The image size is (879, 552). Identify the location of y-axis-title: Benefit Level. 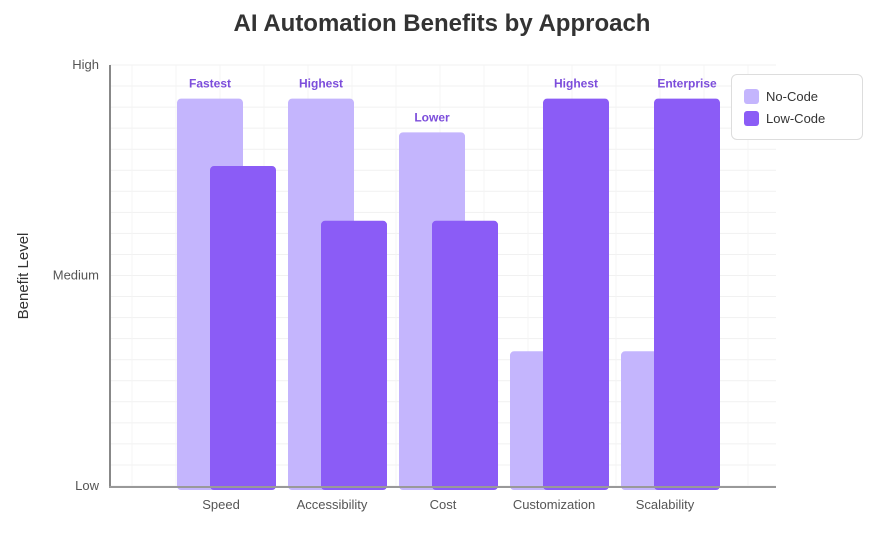
(23, 276).